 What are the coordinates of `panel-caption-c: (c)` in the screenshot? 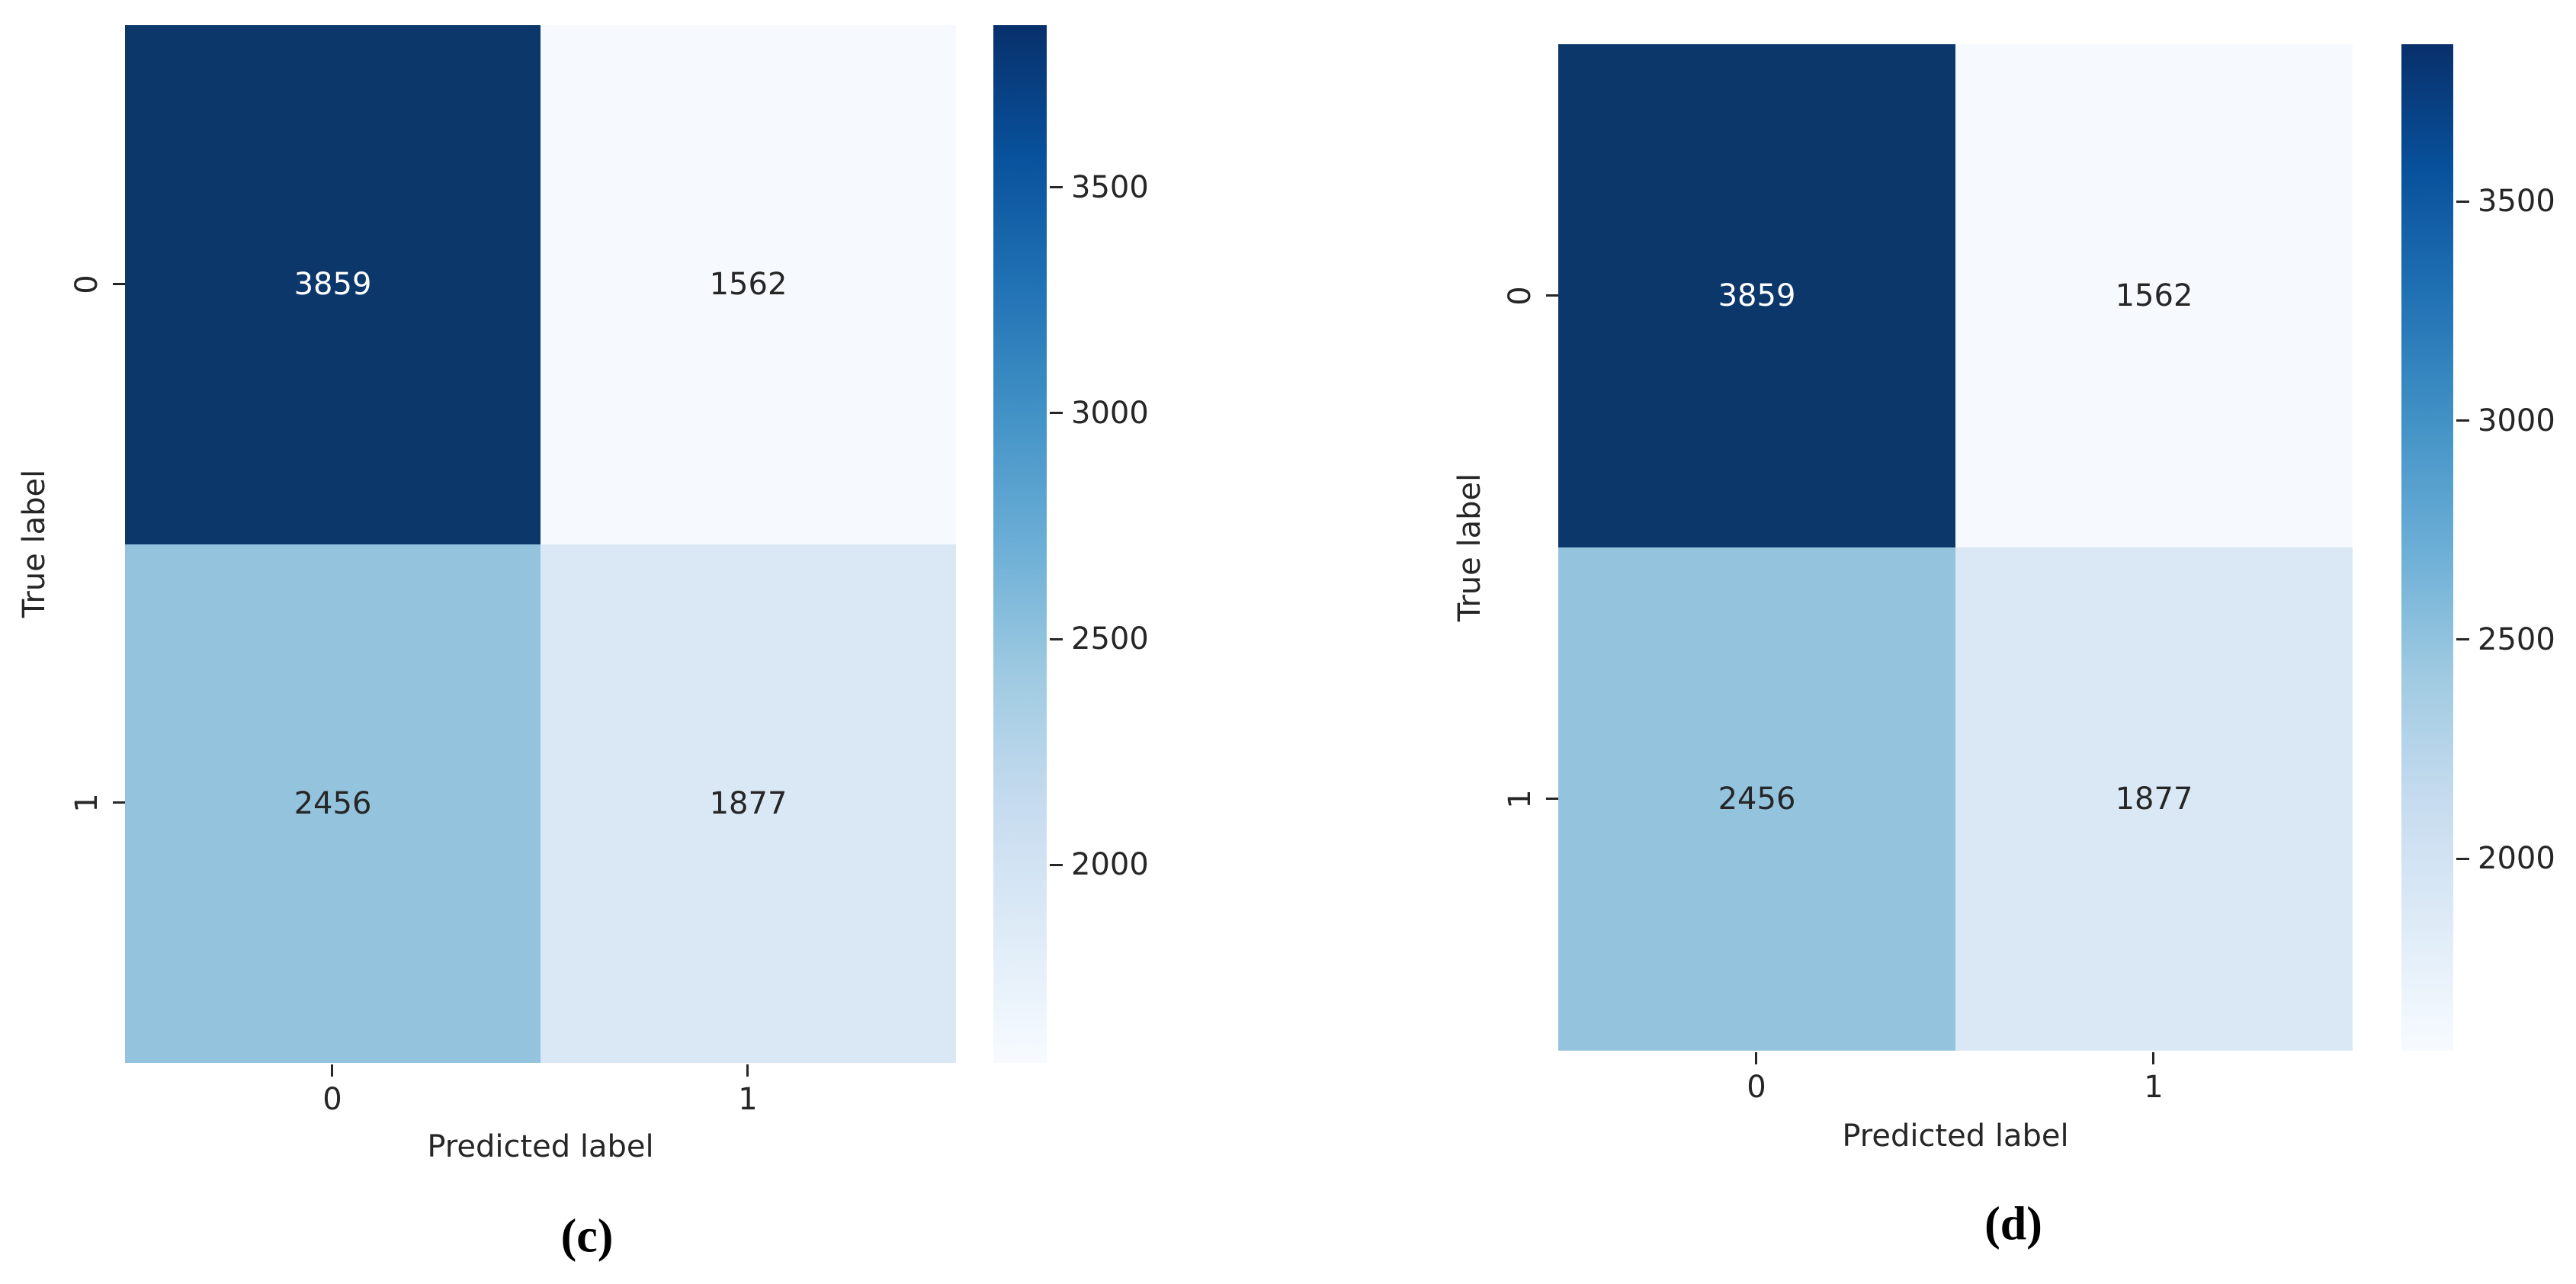 It's located at (587, 1236).